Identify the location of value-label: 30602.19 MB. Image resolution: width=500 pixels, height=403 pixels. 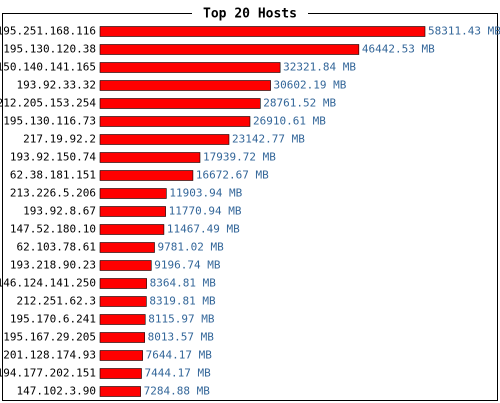
(310, 85).